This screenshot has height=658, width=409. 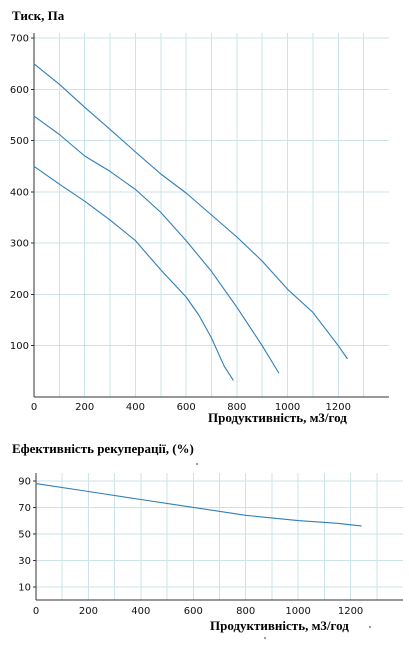 I want to click on pressure-chart-title: Тиск, Па, so click(x=38, y=15).